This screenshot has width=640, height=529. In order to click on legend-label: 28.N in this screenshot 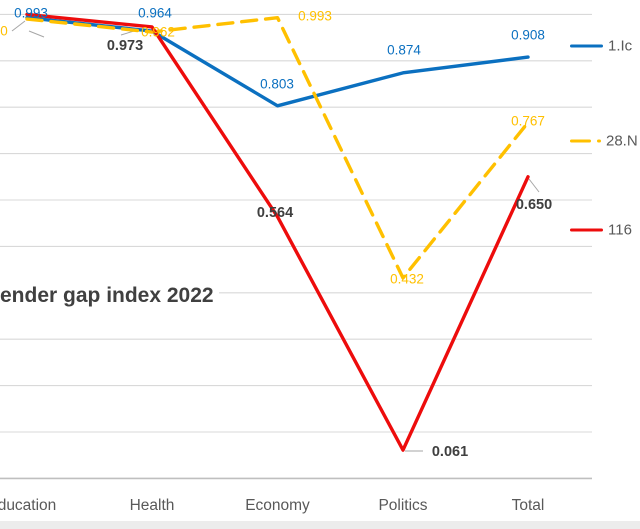, I will do `click(622, 141)`.